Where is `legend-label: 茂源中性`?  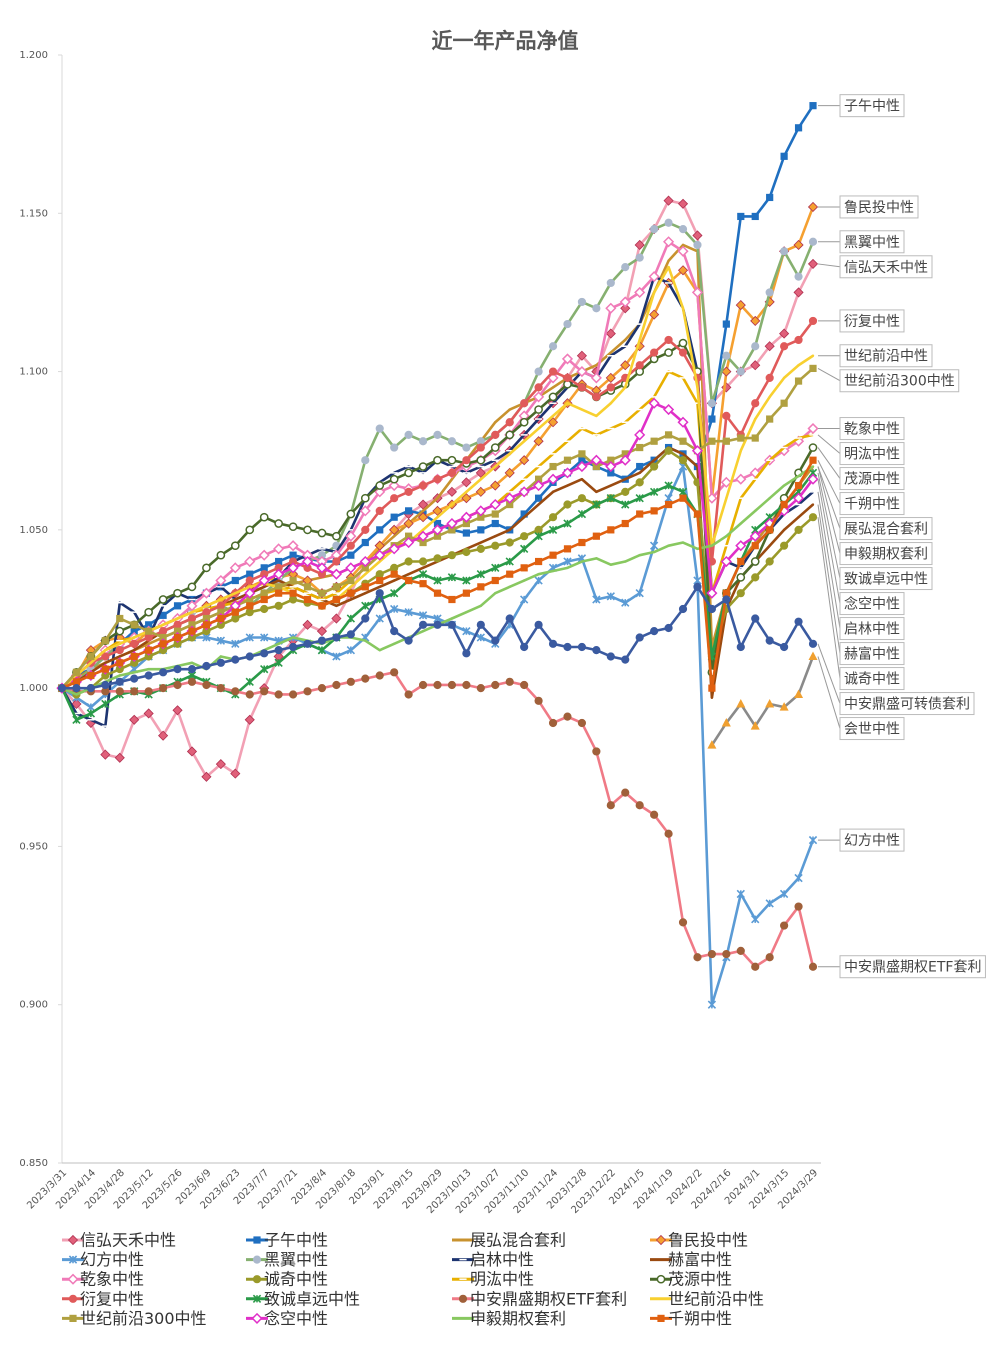 legend-label: 茂源中性 is located at coordinates (700, 1279).